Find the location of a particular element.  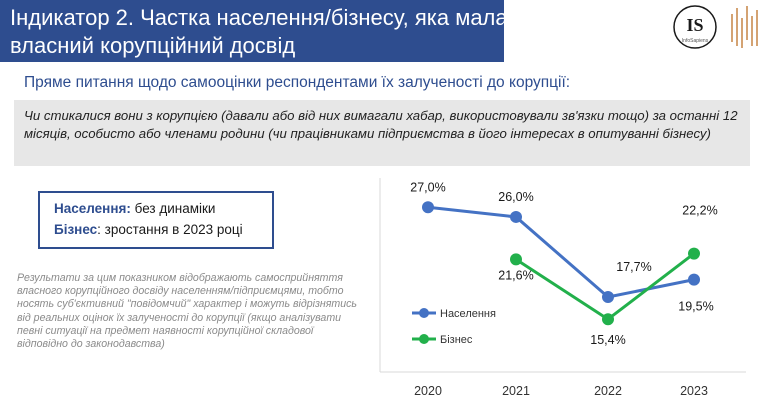

summary-population-label: Населення: is located at coordinates (92, 208).